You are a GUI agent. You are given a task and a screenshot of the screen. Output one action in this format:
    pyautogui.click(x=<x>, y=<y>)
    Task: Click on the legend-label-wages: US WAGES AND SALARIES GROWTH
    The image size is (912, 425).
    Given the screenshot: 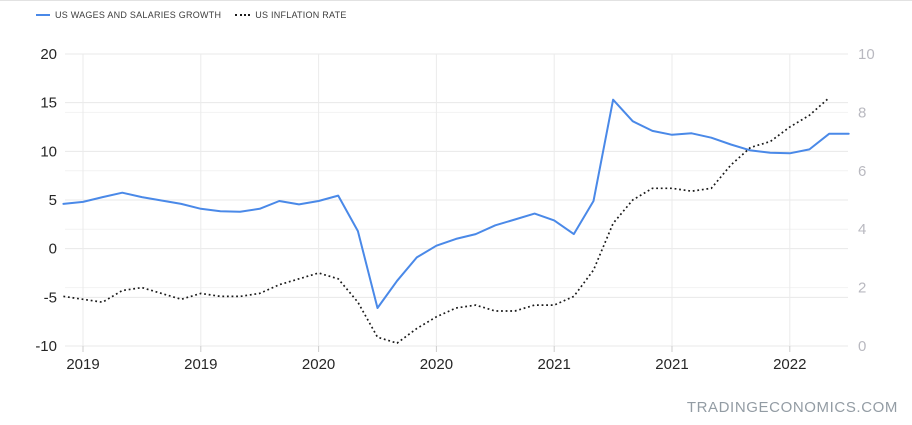 What is the action you would take?
    pyautogui.click(x=138, y=15)
    